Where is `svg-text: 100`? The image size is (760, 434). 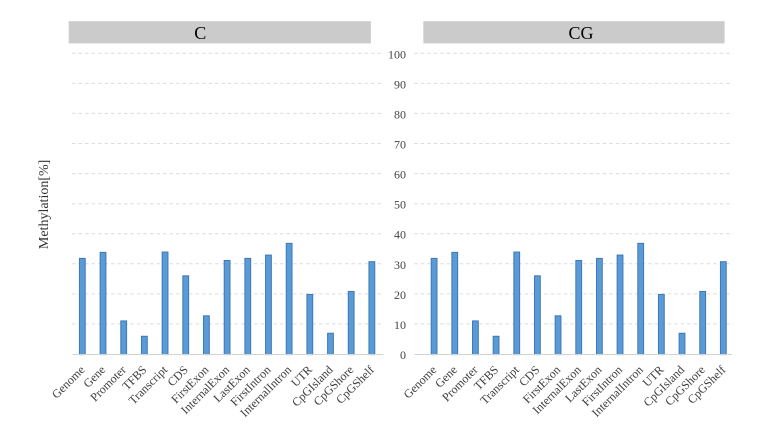
svg-text: 100 is located at coordinates (397, 54).